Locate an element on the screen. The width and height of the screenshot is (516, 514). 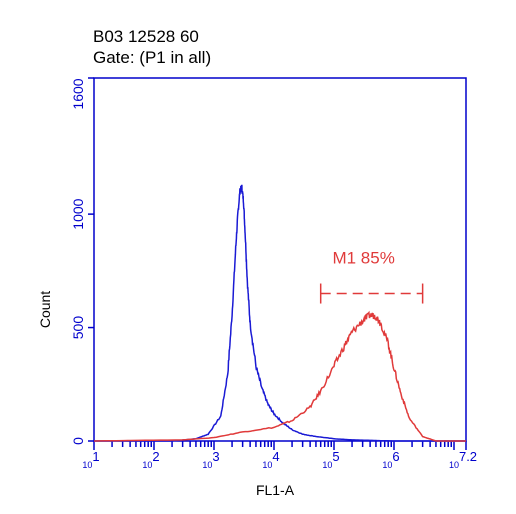
x-tick-label: 104 is located at coordinates (270, 459).